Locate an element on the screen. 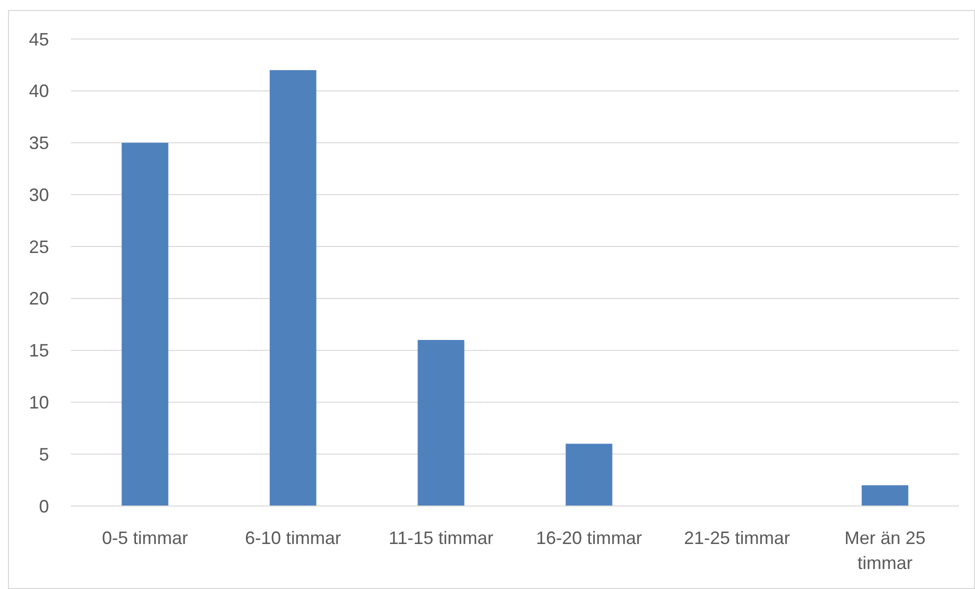 The width and height of the screenshot is (975, 589). y-tick-label: 20 is located at coordinates (38, 298).